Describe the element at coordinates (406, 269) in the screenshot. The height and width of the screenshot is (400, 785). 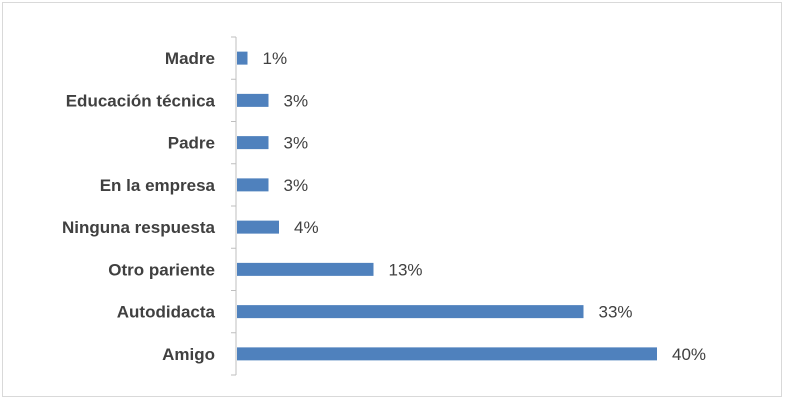
I see `data-label: 13%` at that location.